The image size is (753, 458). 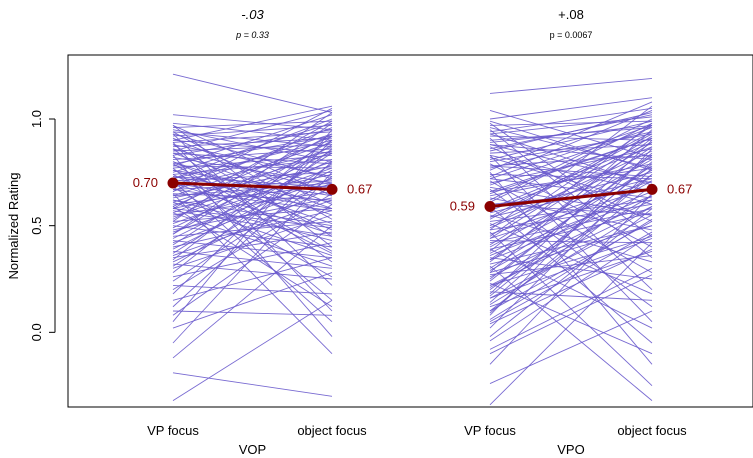 I want to click on y-tick-label: 0.0, so click(x=36, y=332).